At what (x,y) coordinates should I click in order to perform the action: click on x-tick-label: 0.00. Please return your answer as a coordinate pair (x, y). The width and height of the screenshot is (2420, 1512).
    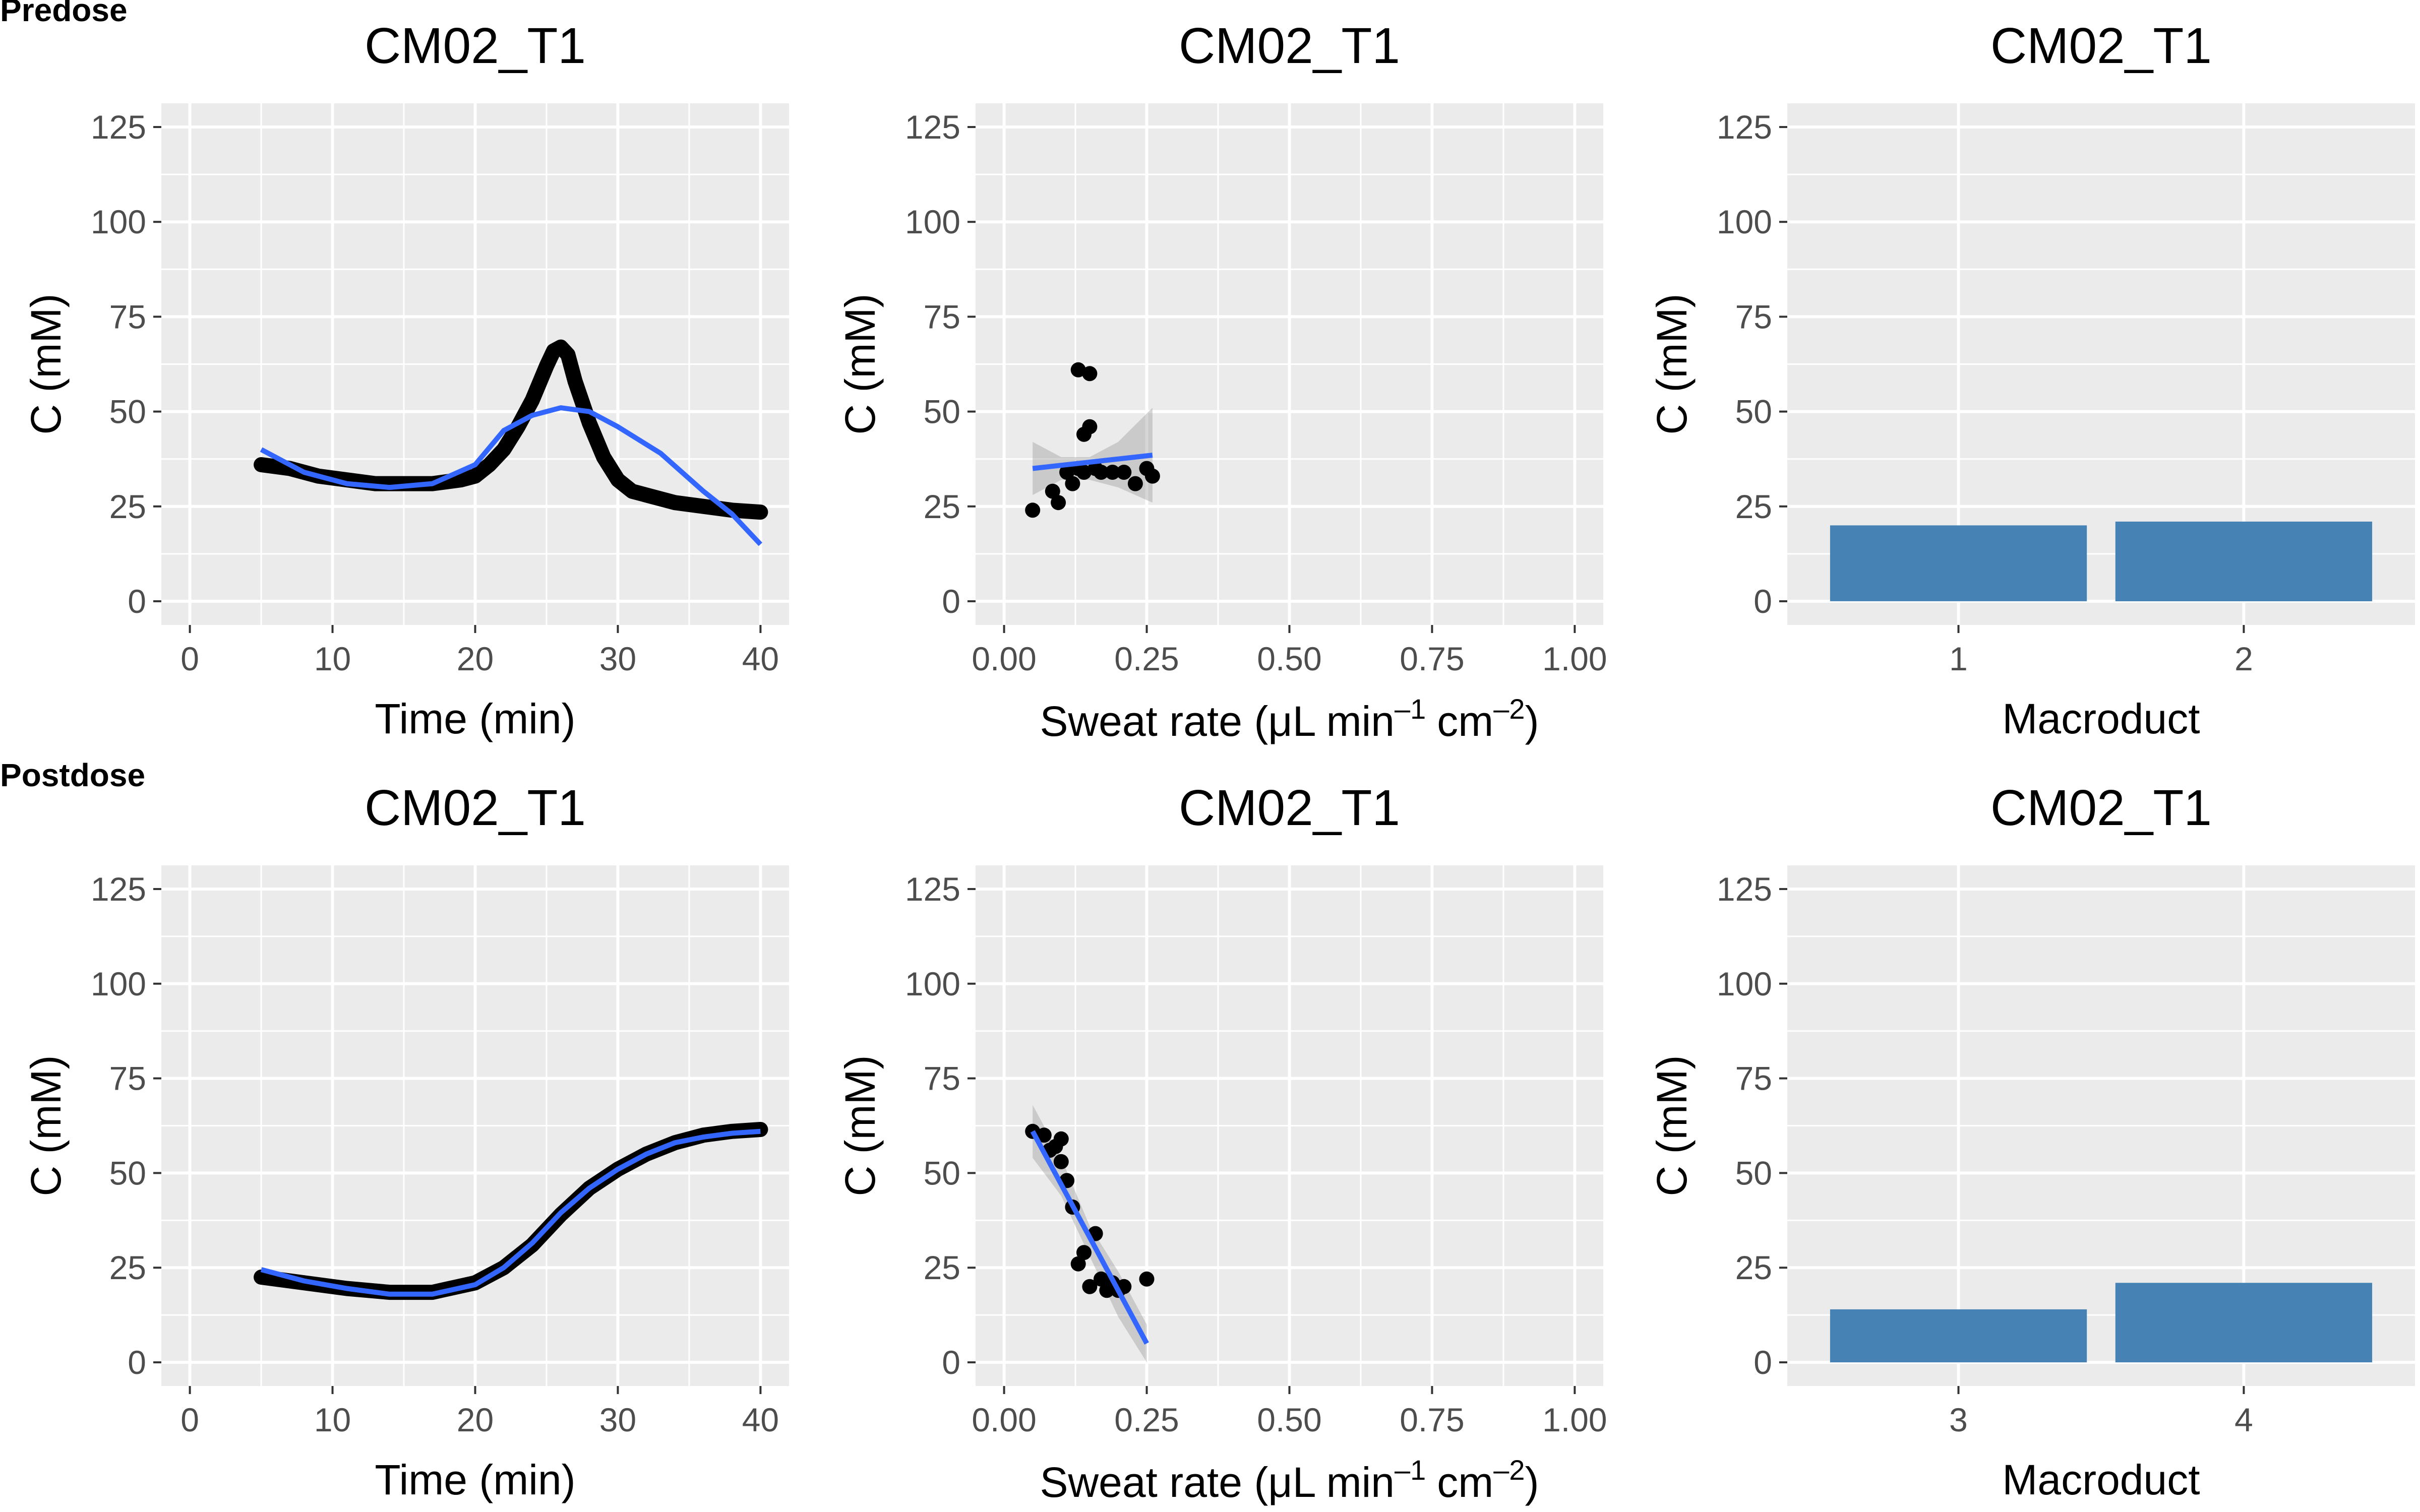
    Looking at the image, I should click on (1004, 1419).